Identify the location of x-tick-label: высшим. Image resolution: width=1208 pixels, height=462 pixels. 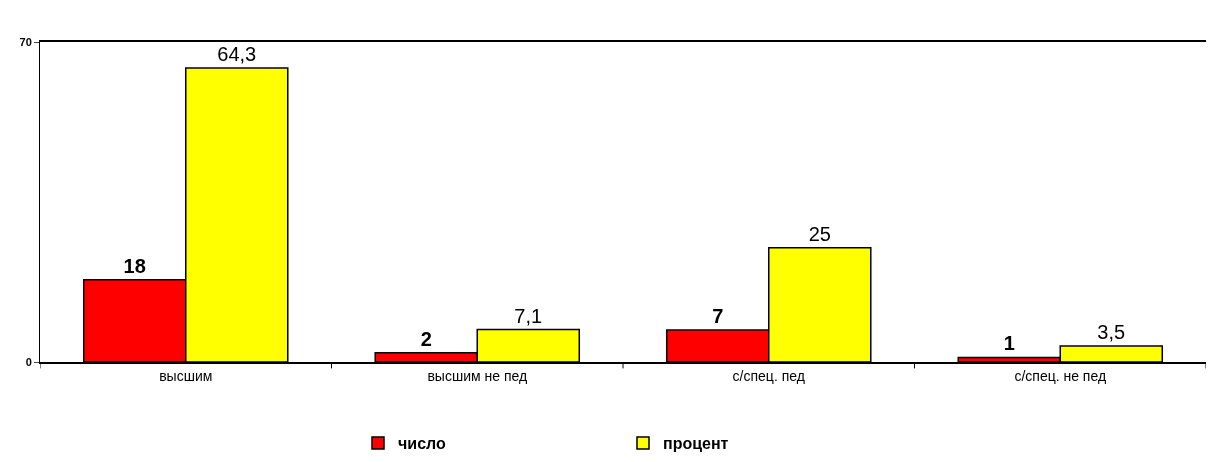
(186, 375).